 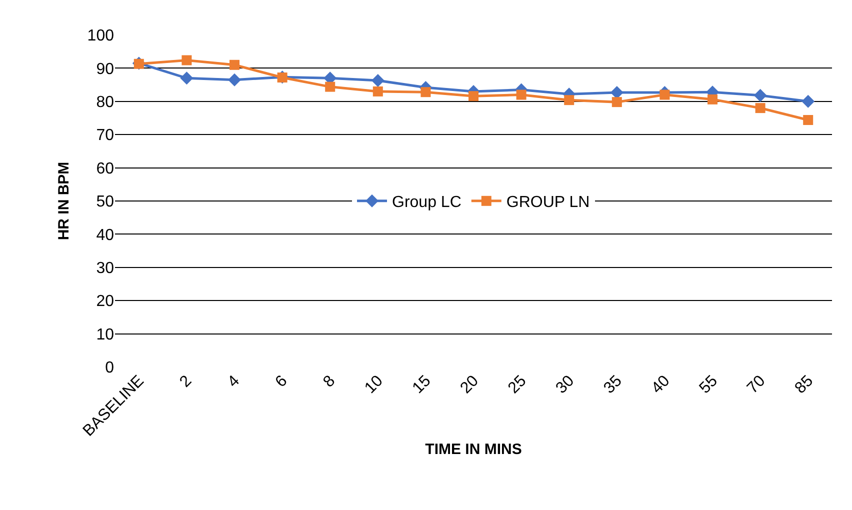 I want to click on y-tick-label: 0, so click(x=109, y=368).